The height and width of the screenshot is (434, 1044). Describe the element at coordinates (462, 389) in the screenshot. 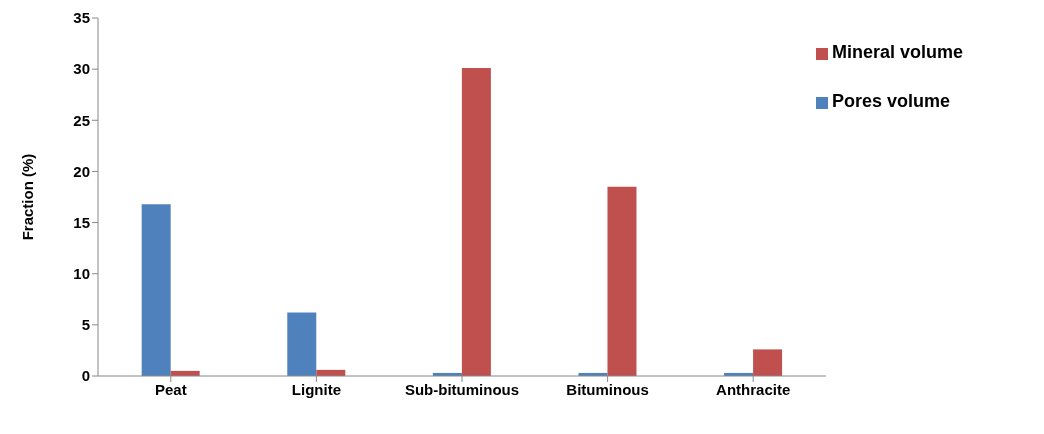

I see `x-tick-label: Sub-bituminous` at that location.